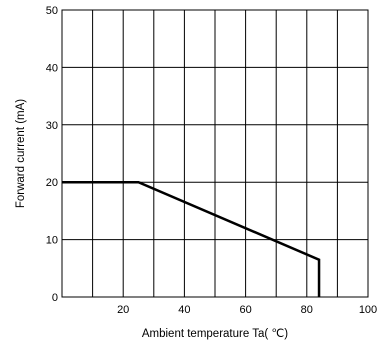 Image resolution: width=387 pixels, height=350 pixels. What do you see at coordinates (21, 153) in the screenshot?
I see `y-axis-title: Forward current (mA)` at bounding box center [21, 153].